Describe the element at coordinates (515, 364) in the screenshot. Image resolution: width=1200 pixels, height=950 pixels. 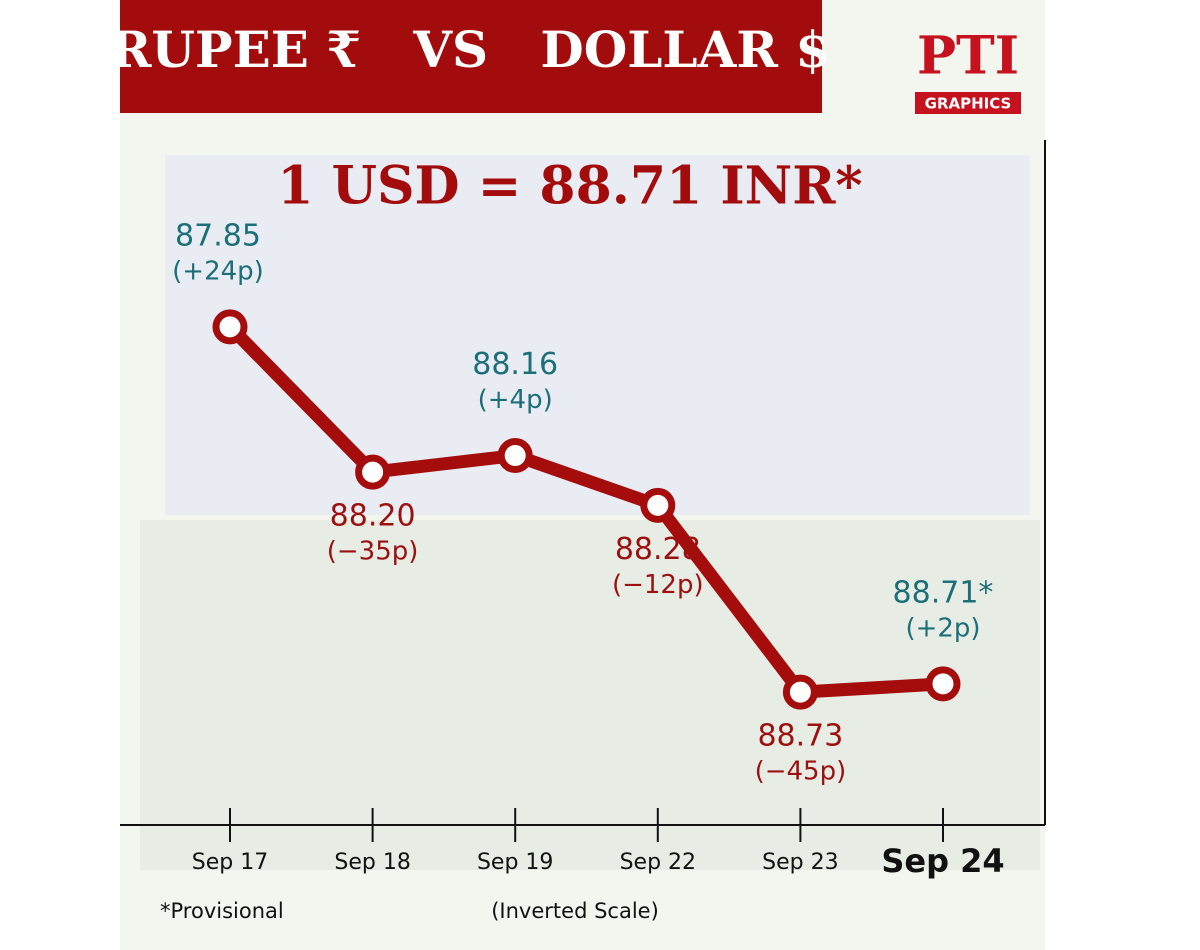
I see `value-label: 88.16` at that location.